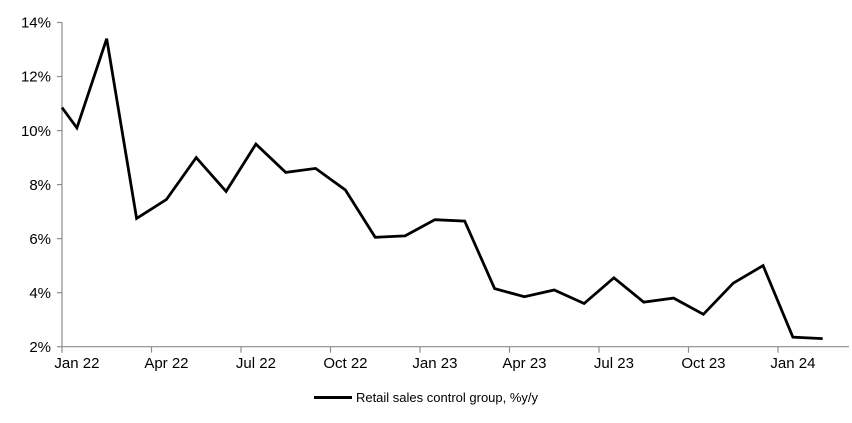  What do you see at coordinates (36, 23) in the screenshot?
I see `y-axis-tick-label: 14%` at bounding box center [36, 23].